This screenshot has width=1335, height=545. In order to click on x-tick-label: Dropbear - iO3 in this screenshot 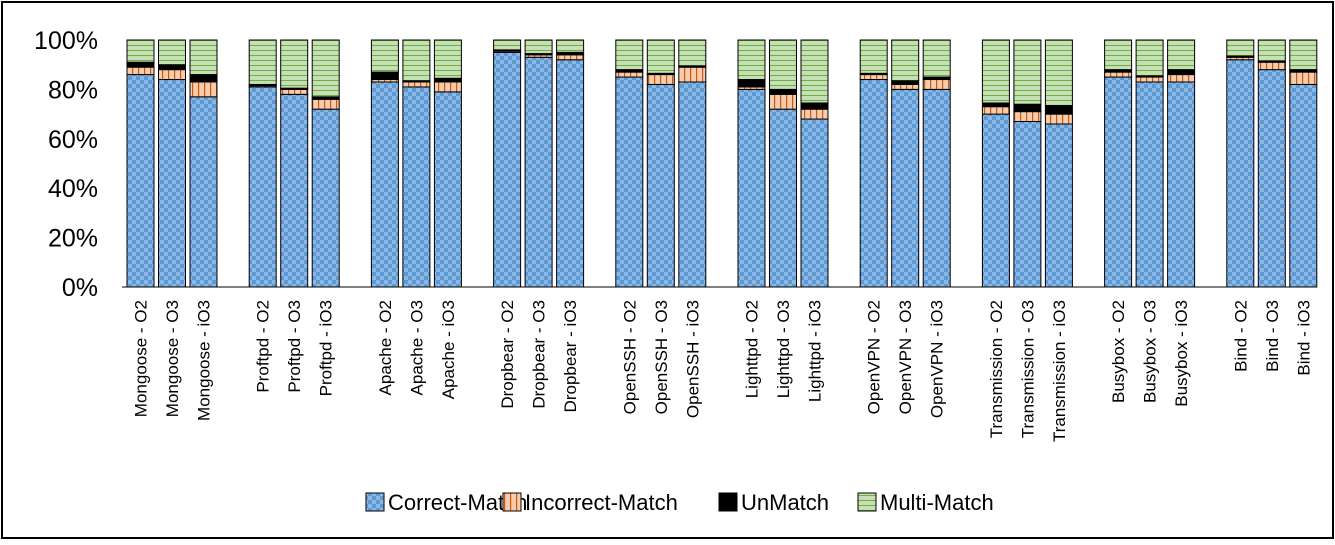, I will do `click(570, 356)`.